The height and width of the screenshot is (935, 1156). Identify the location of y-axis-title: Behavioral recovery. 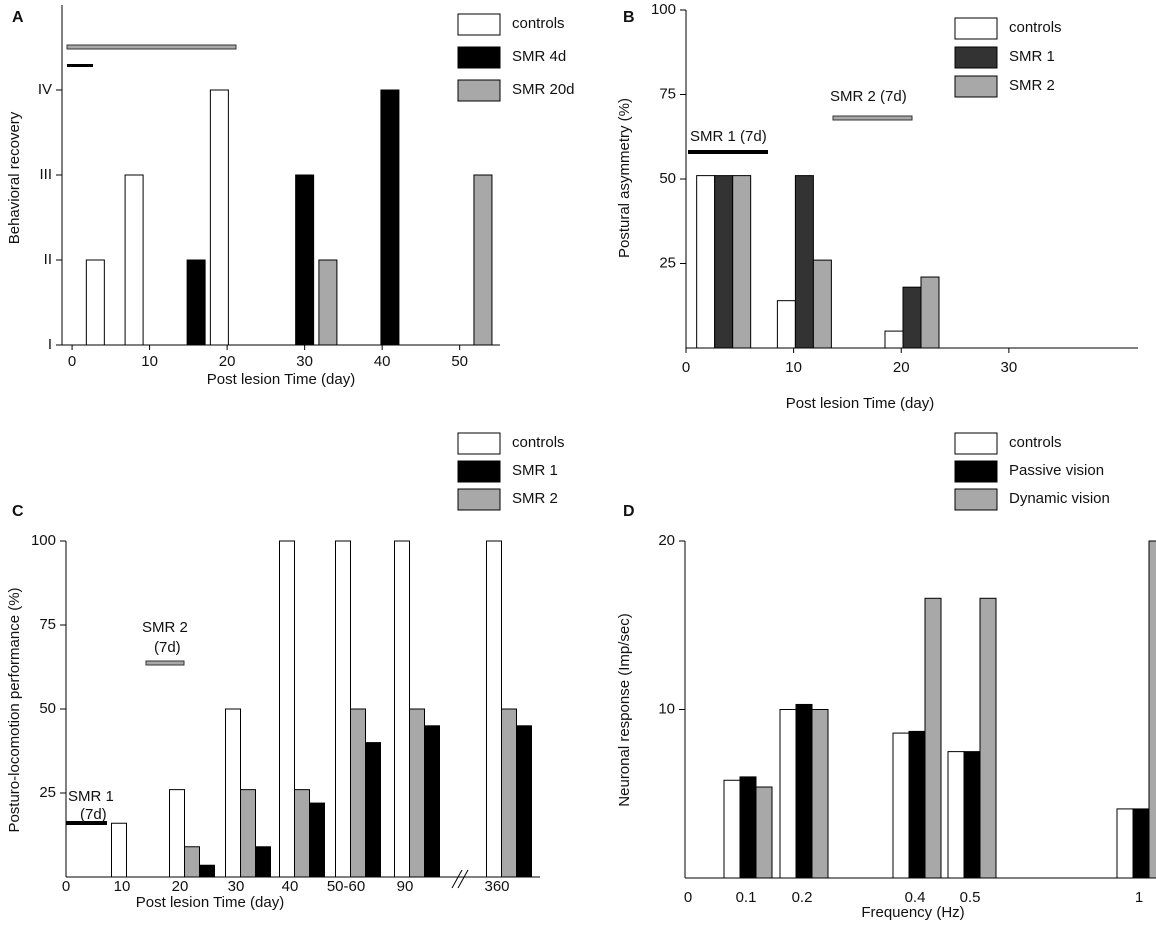
(14, 177).